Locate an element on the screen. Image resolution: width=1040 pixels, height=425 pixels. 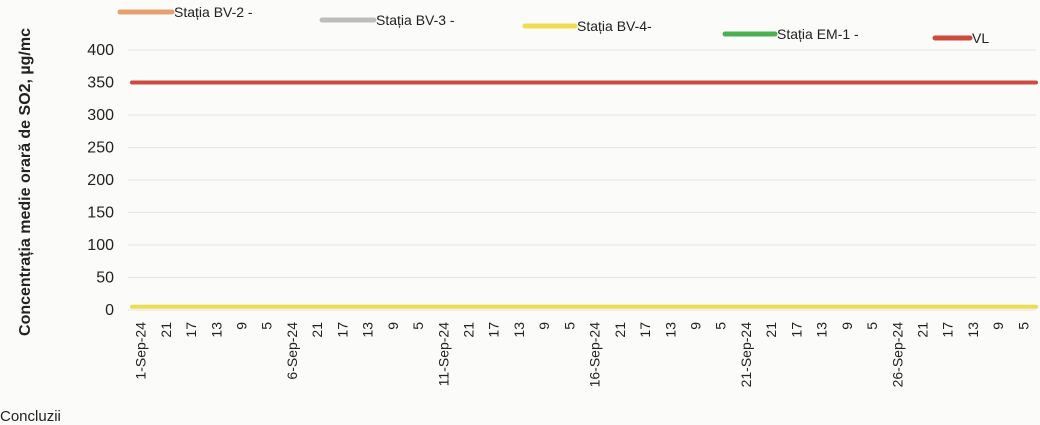
legend-label: Stația BV-3 - is located at coordinates (415, 20).